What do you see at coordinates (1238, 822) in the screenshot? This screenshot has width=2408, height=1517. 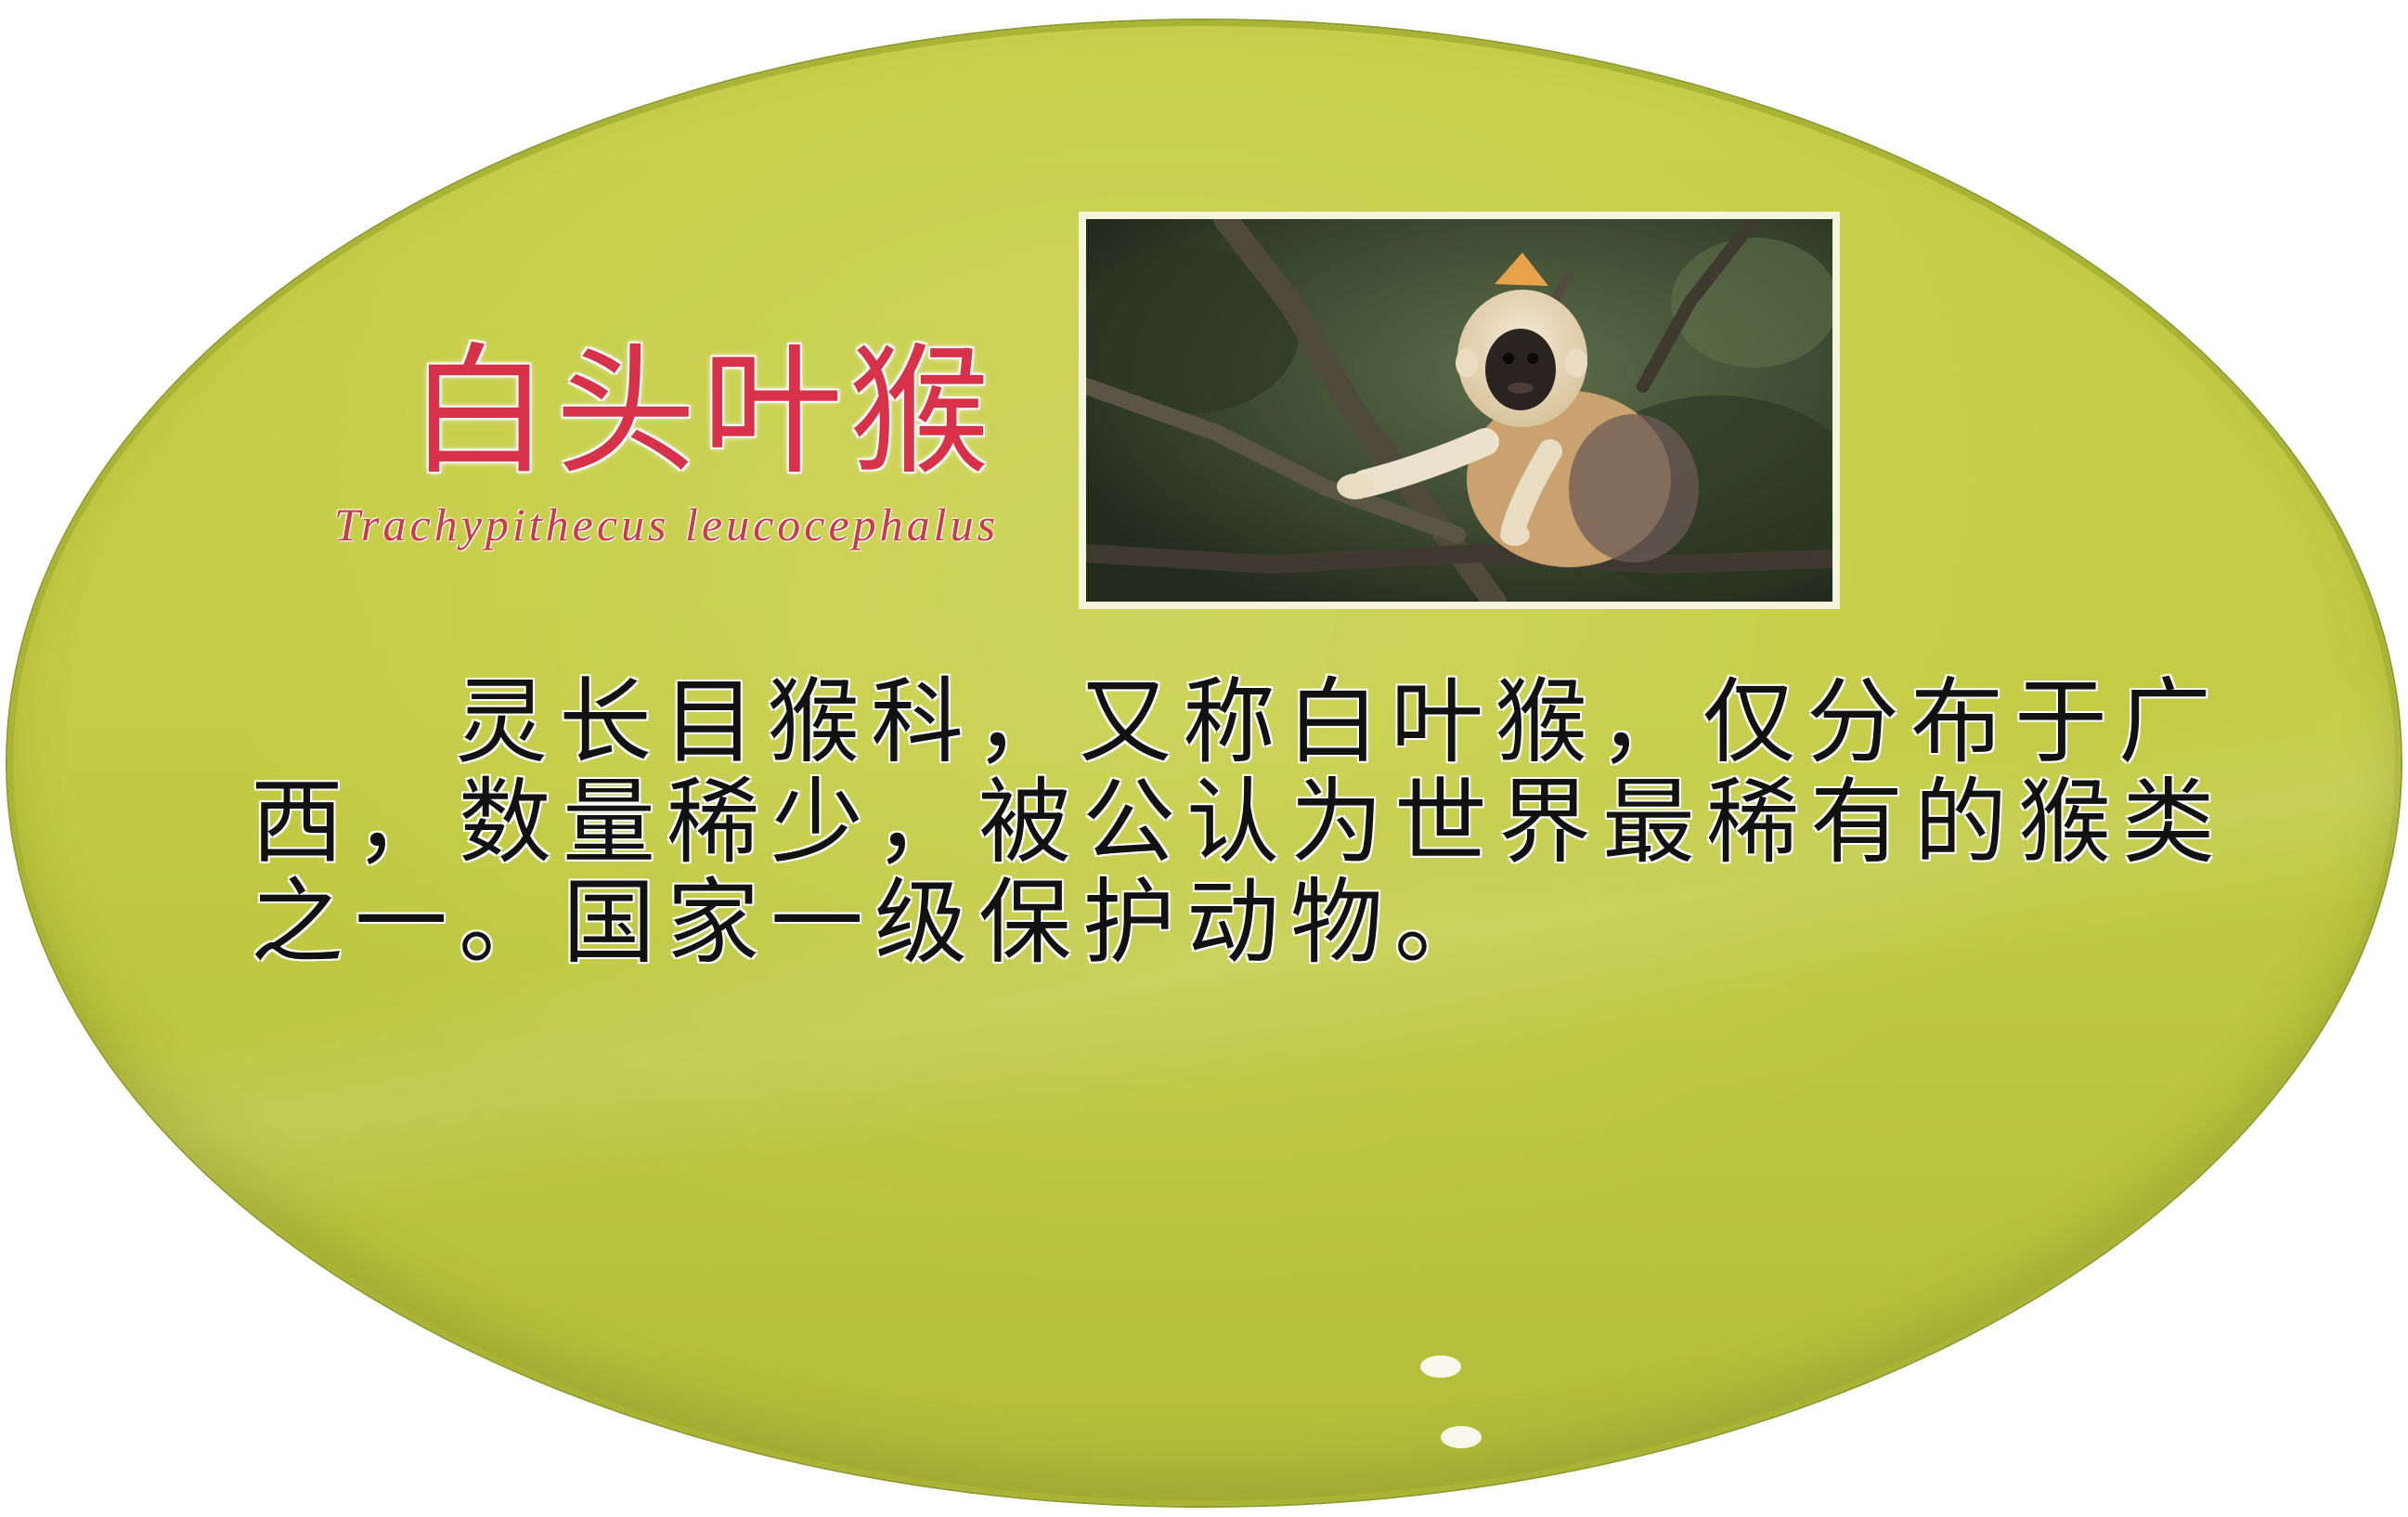 I see `description-line: 西，数量稀少，被公认为世界最稀有的猴类` at bounding box center [1238, 822].